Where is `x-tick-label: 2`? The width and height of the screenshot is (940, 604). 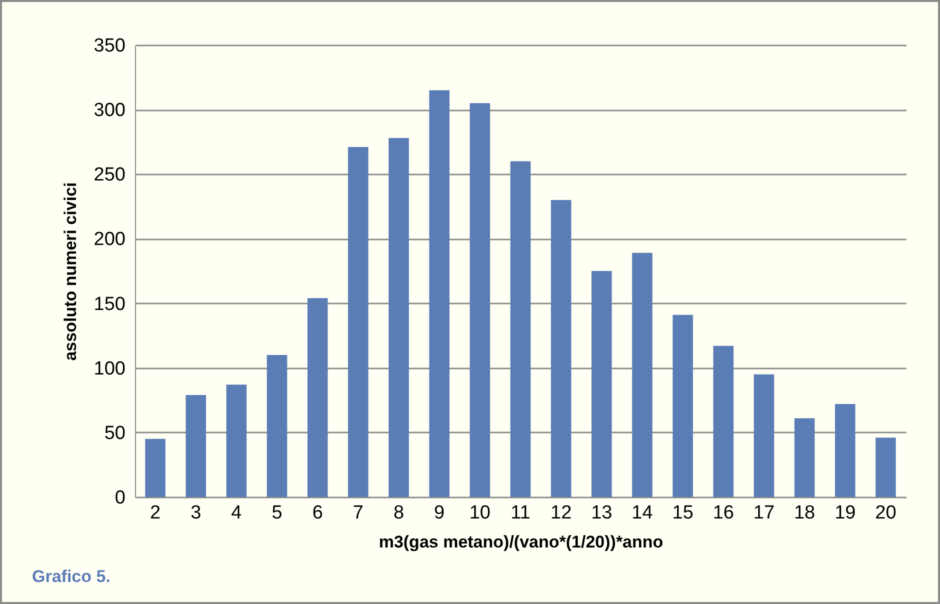 x-tick-label: 2 is located at coordinates (155, 513).